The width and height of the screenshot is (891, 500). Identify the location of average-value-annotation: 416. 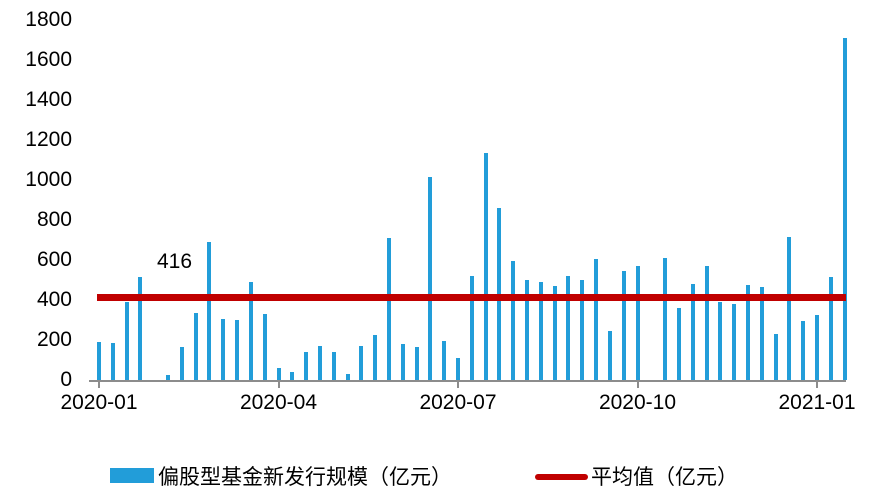
(175, 261).